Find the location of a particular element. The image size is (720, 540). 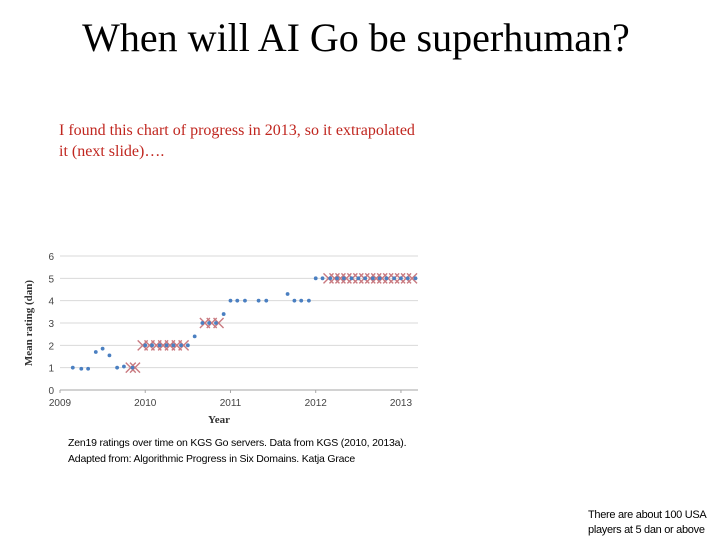

x-tick-label: 2009 is located at coordinates (60, 403).